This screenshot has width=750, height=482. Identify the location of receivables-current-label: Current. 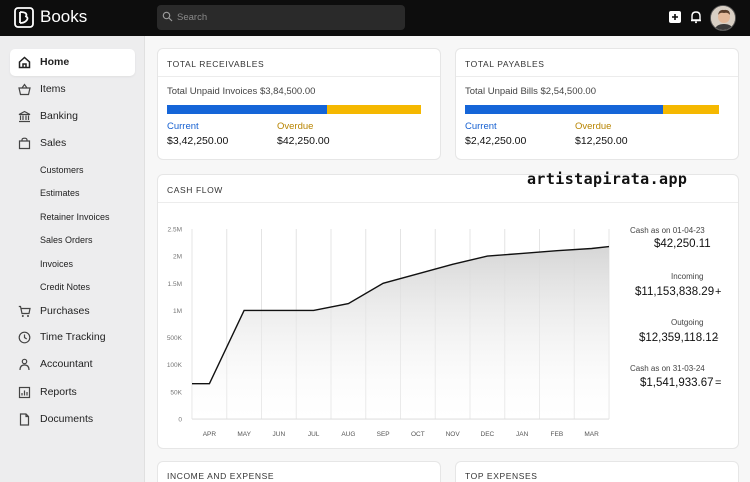
(183, 126).